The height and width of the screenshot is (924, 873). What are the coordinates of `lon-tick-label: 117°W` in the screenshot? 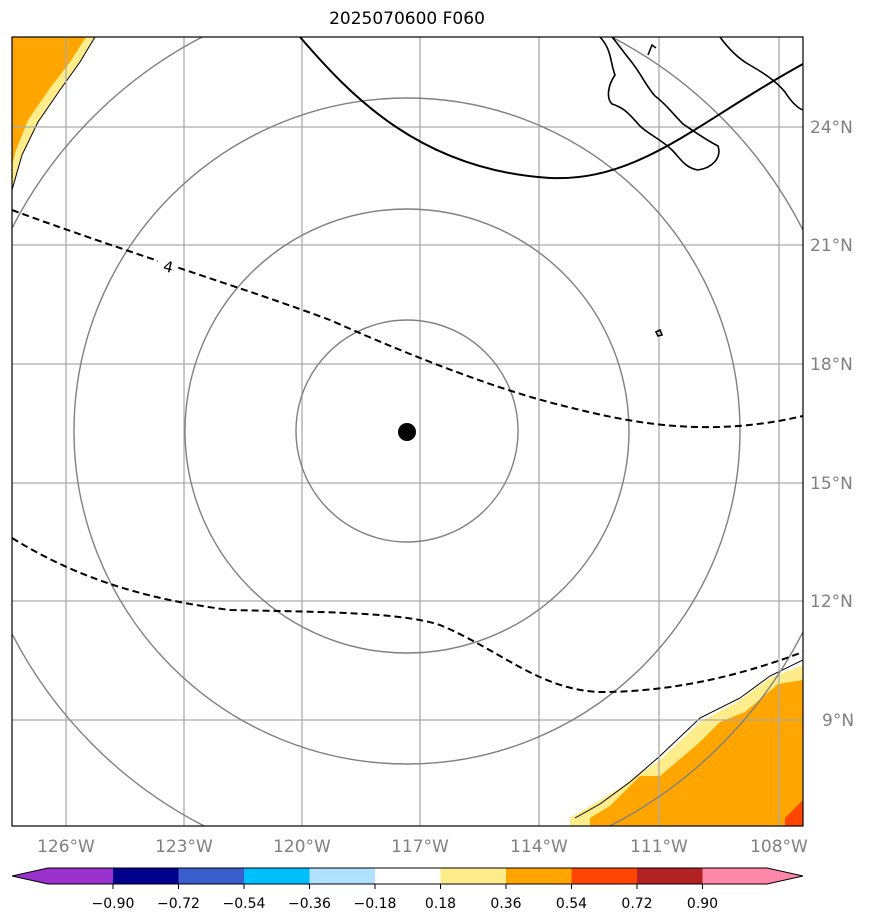 It's located at (420, 847).